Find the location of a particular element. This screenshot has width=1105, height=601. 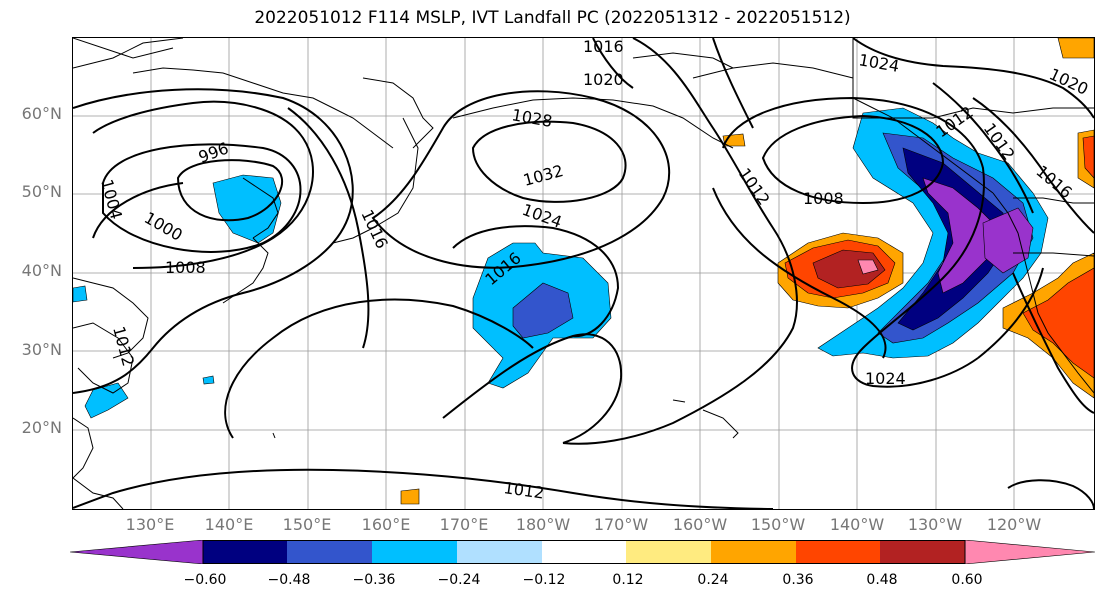

lon-label-130w: 130°W is located at coordinates (935, 524).